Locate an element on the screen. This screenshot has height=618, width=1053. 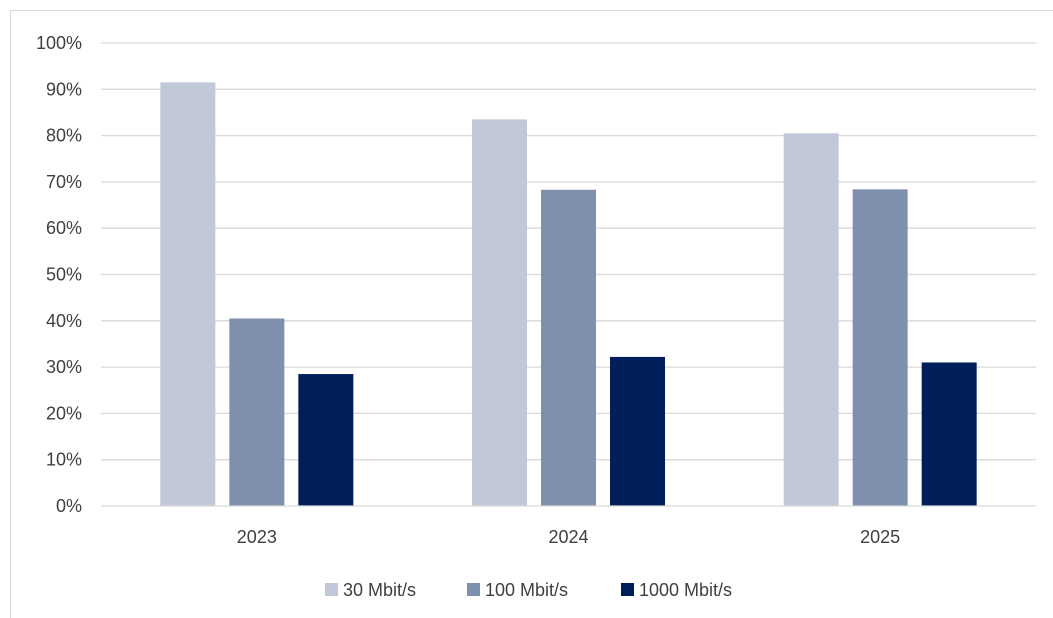
x-axis-tick-labels: 2023 2024 2025 is located at coordinates (568, 537).